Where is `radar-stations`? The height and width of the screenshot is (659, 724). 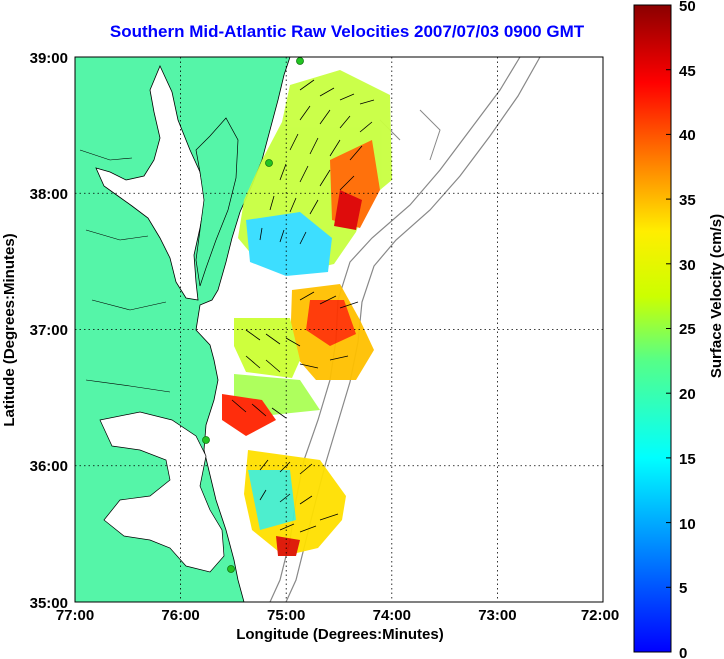
radar-stations is located at coordinates (253, 315).